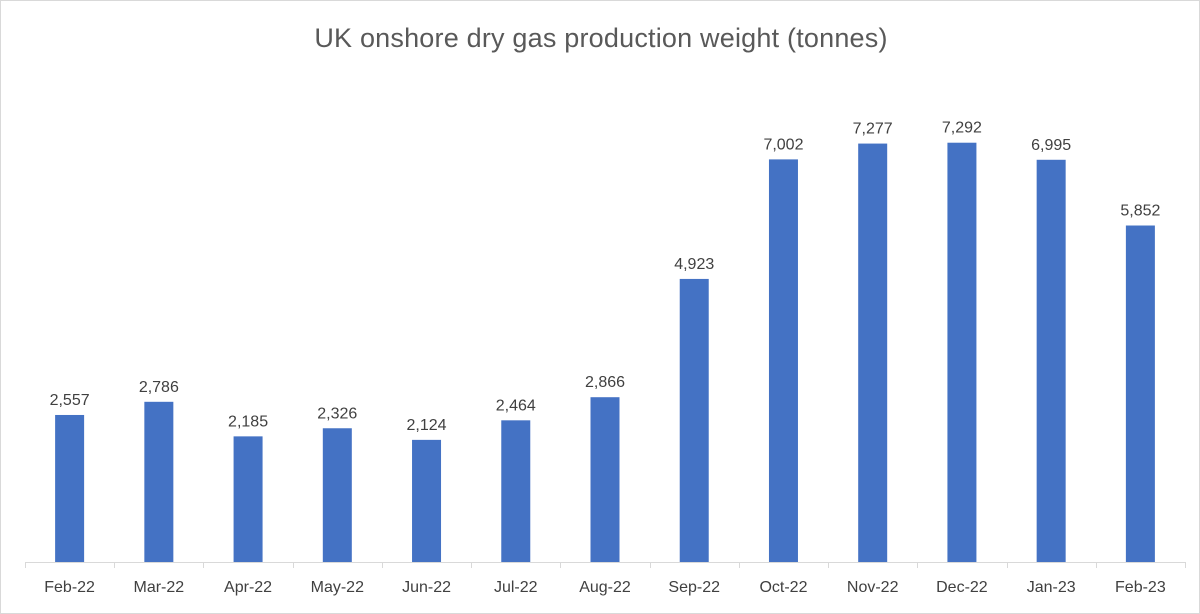 This screenshot has width=1200, height=614. Describe the element at coordinates (426, 587) in the screenshot. I see `x-tick-label: Jun-22` at that location.